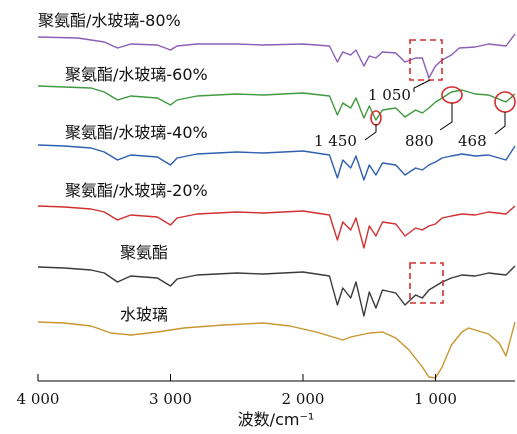  Describe the element at coordinates (426, 60) in the screenshot. I see `annot-box-1050-top` at that location.